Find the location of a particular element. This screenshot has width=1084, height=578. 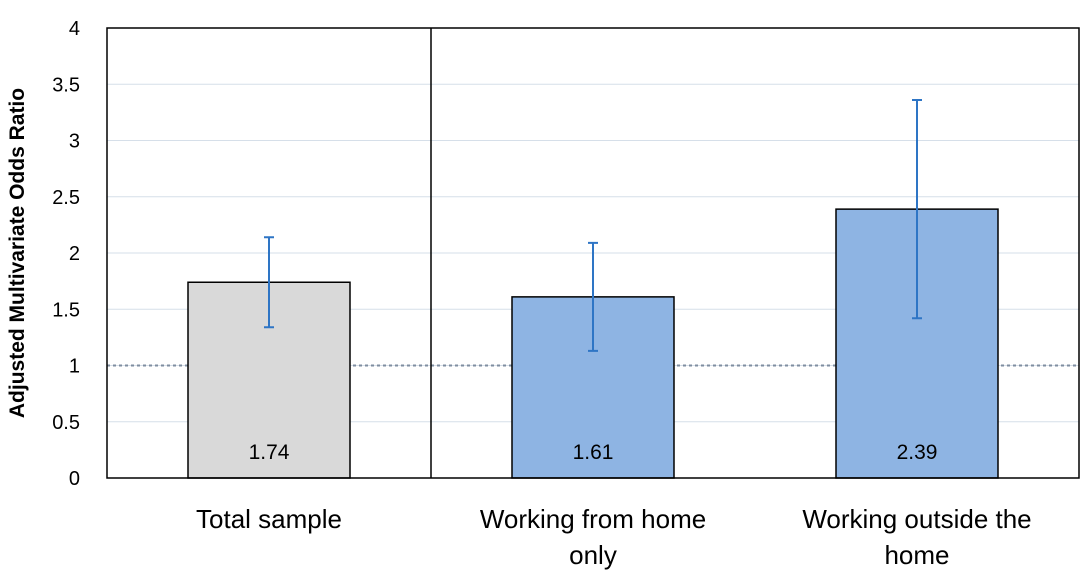

value-label-2: 2.39 is located at coordinates (917, 452).